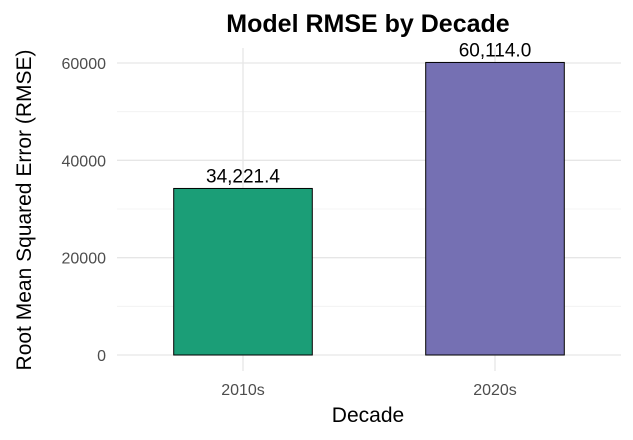 The height and width of the screenshot is (440, 633). I want to click on y-tick-label: 60000, so click(84, 64).